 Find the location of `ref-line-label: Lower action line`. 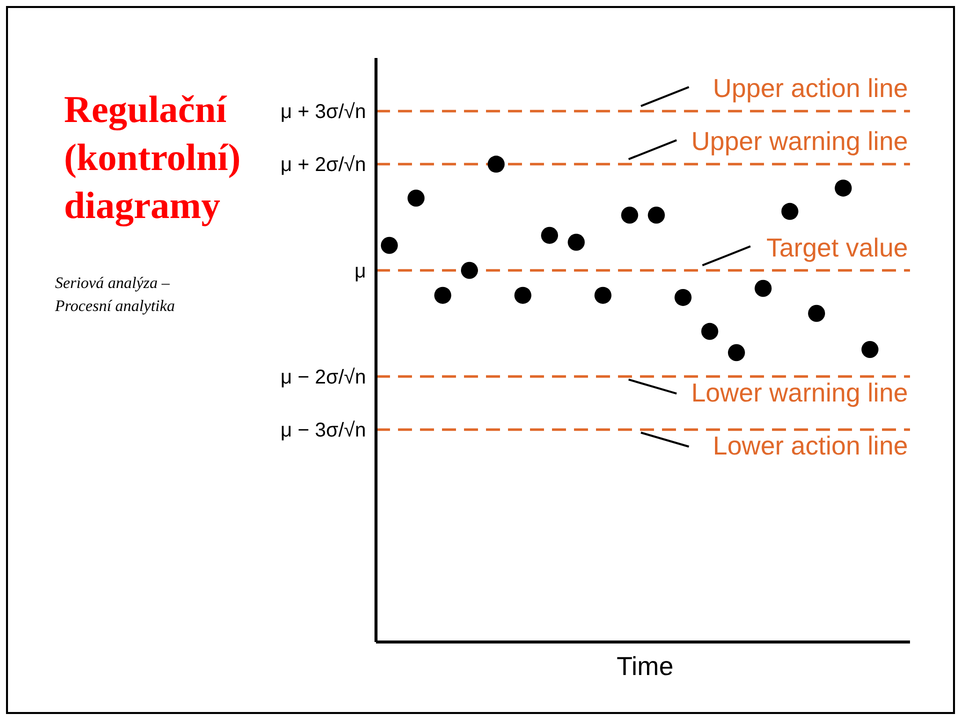

ref-line-label: Lower action line is located at coordinates (810, 445).